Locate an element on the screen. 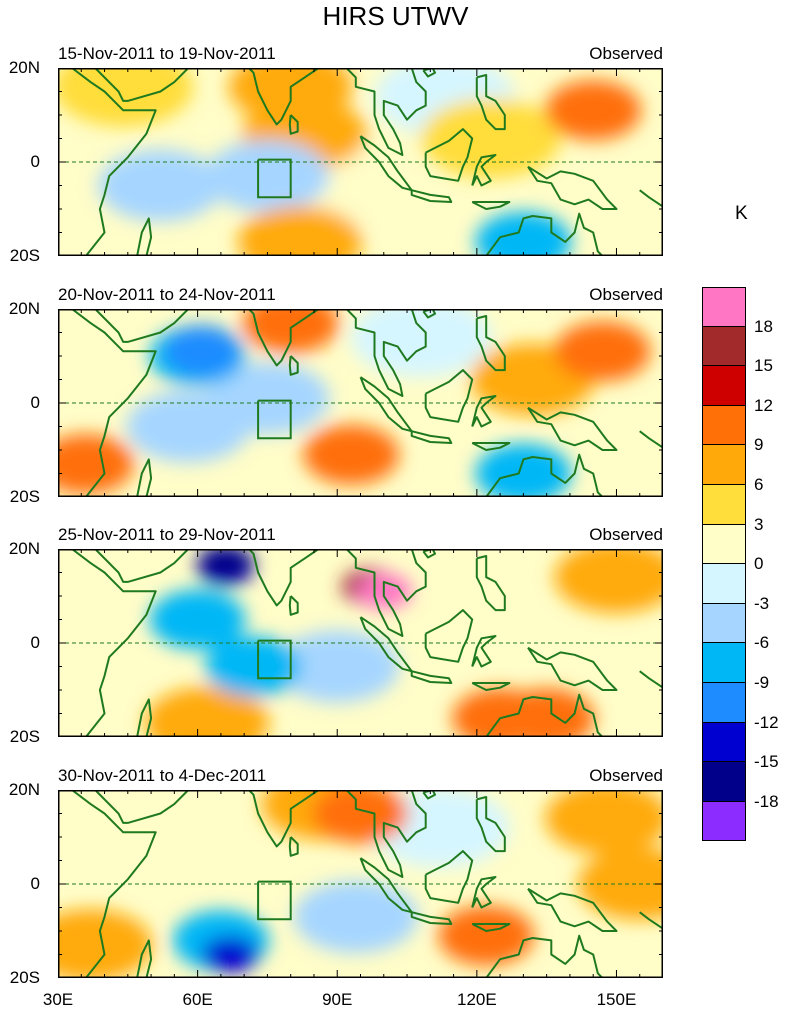 Image resolution: width=791 pixels, height=1013 pixels. panel-date-range: 30-Nov-2011 to 4-Dec-2011 is located at coordinates (162, 775).